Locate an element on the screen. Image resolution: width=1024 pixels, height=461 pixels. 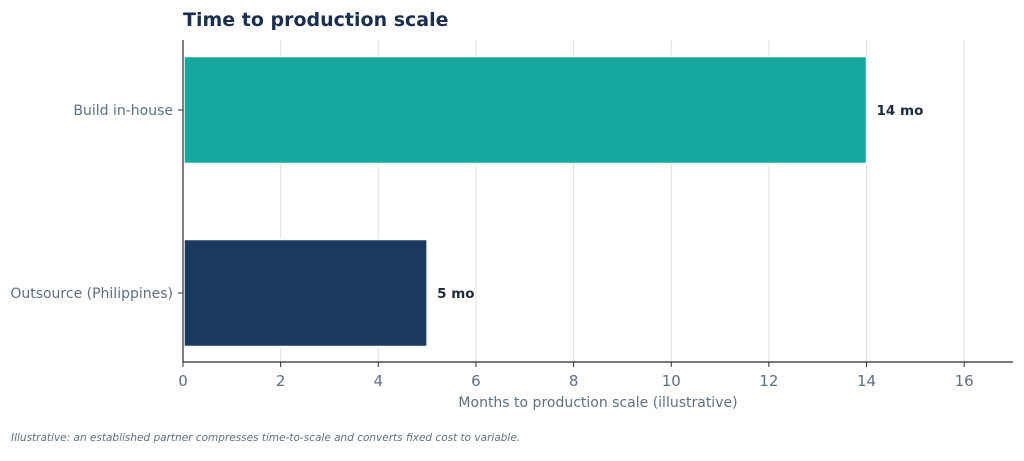
x-tick-label-8: 8 is located at coordinates (574, 381).